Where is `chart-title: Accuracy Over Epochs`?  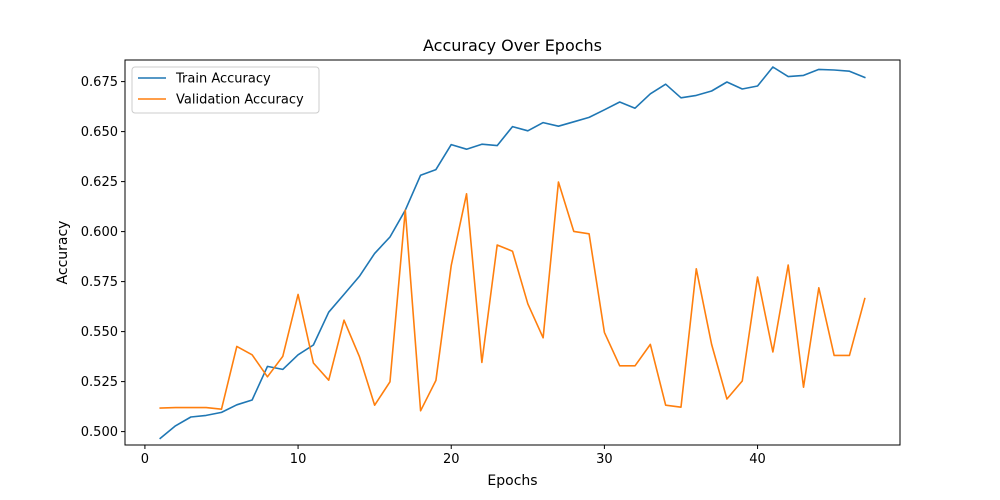 chart-title: Accuracy Over Epochs is located at coordinates (512, 45).